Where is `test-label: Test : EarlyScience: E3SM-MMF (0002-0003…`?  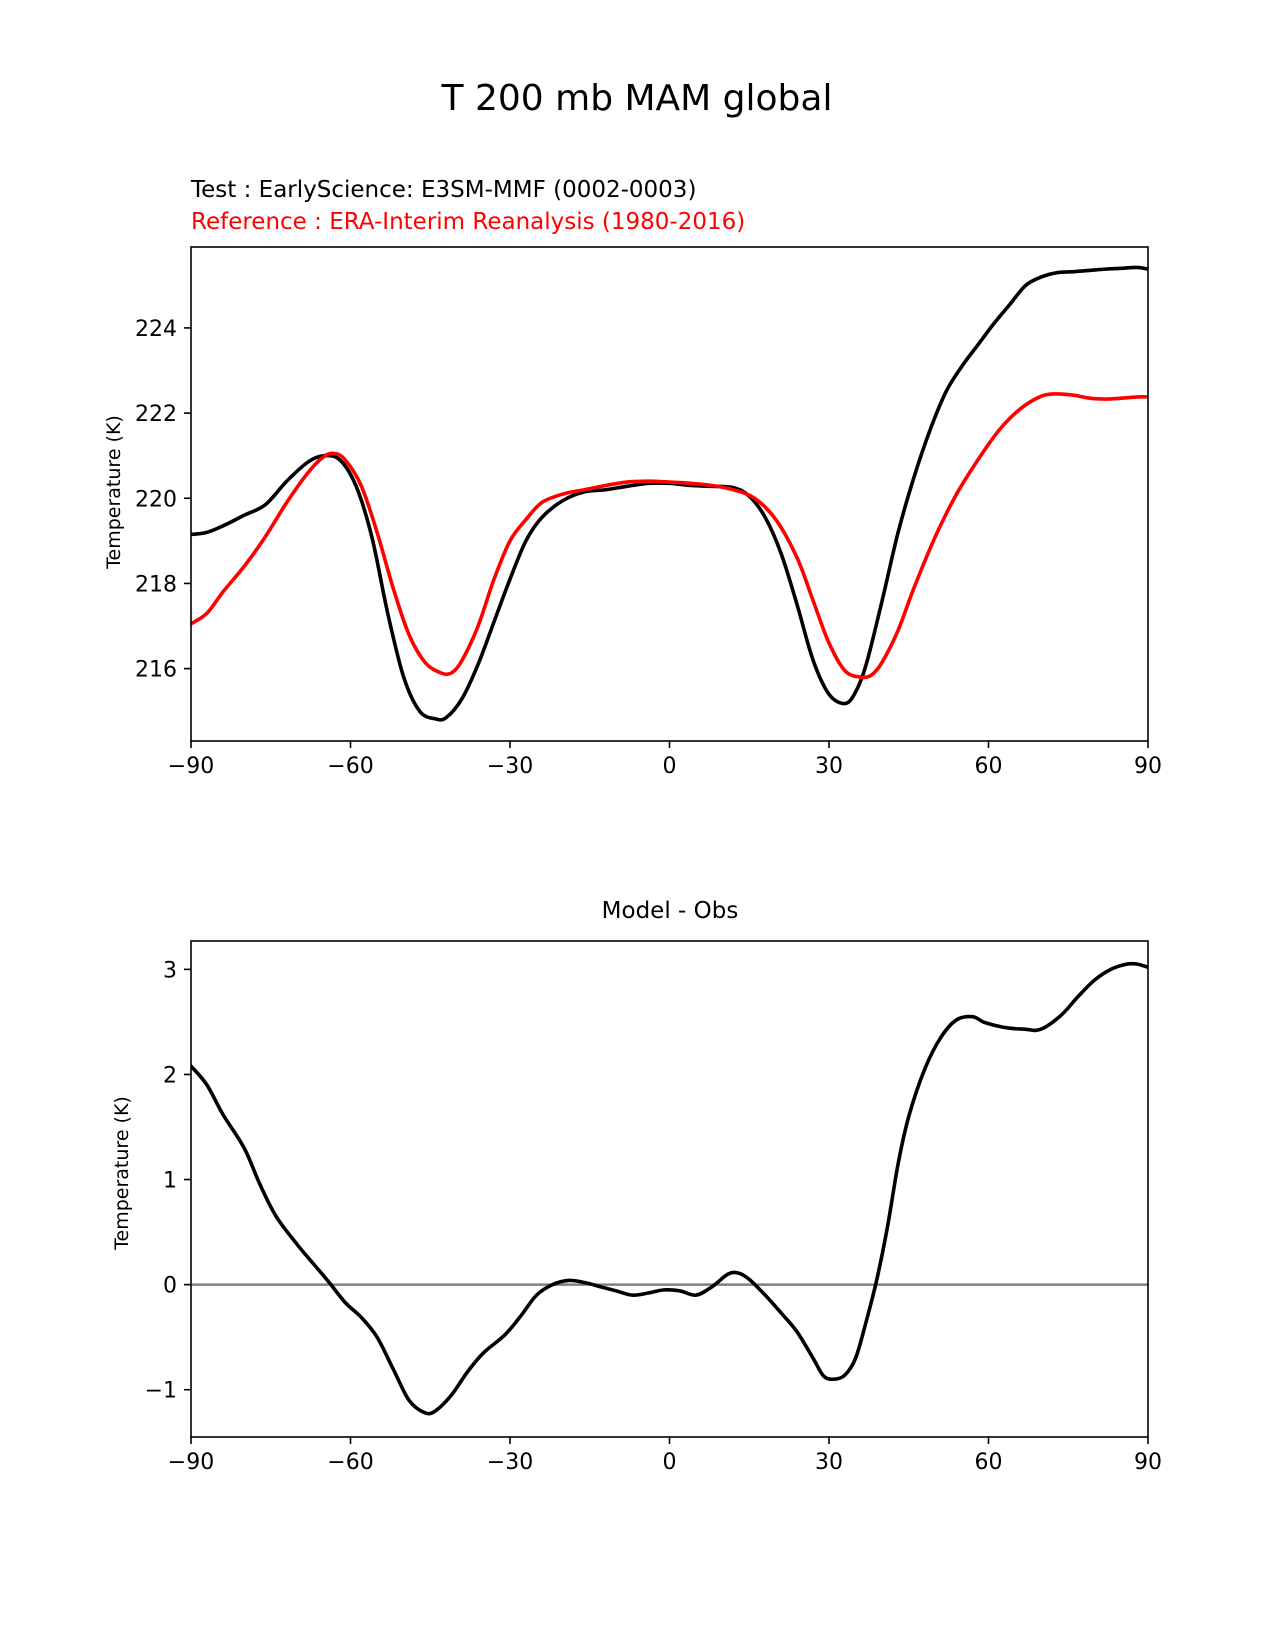 test-label: Test : EarlyScience: E3SM-MMF (0002-0003… is located at coordinates (443, 190).